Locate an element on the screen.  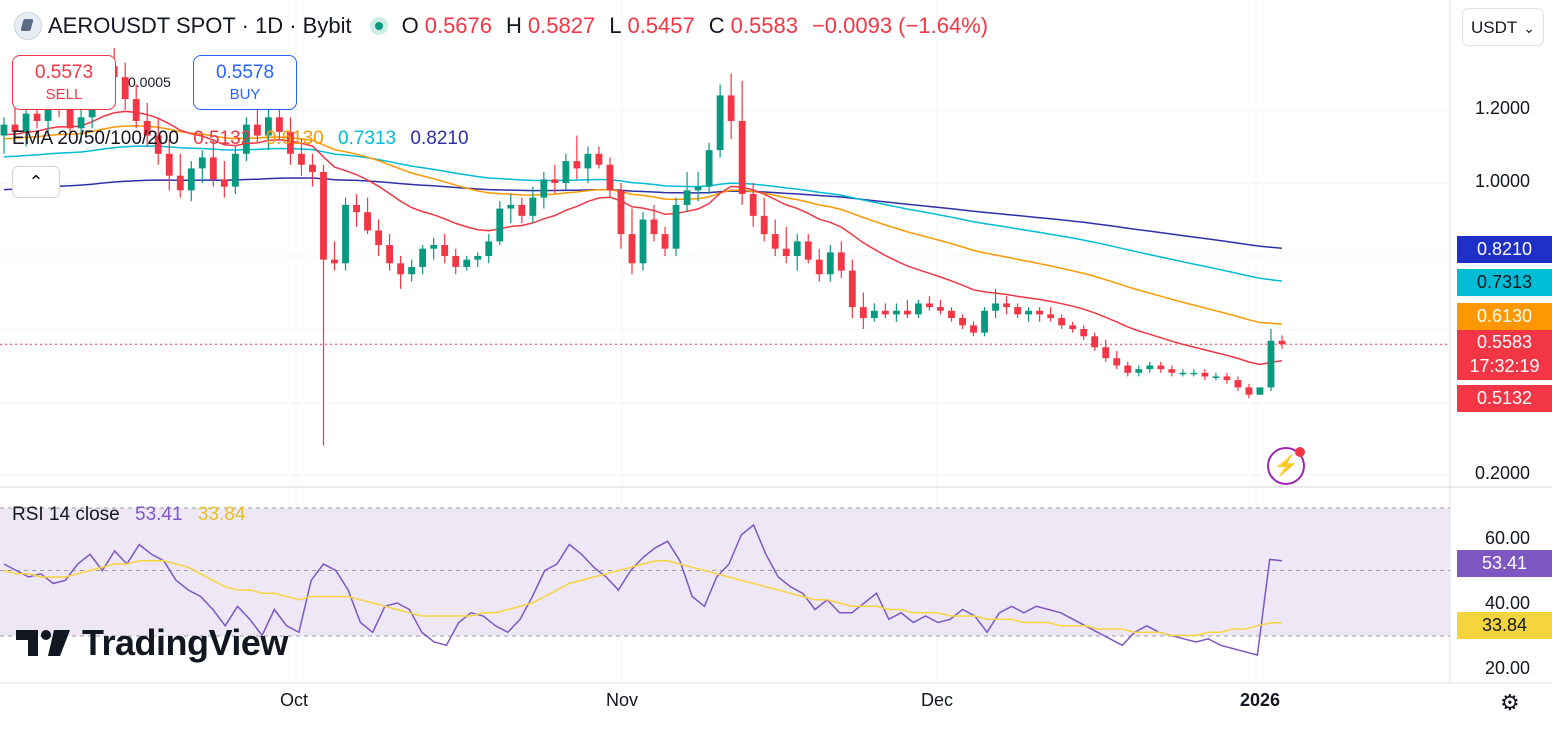
rsi-ma-value: 33.84 is located at coordinates (221, 514).